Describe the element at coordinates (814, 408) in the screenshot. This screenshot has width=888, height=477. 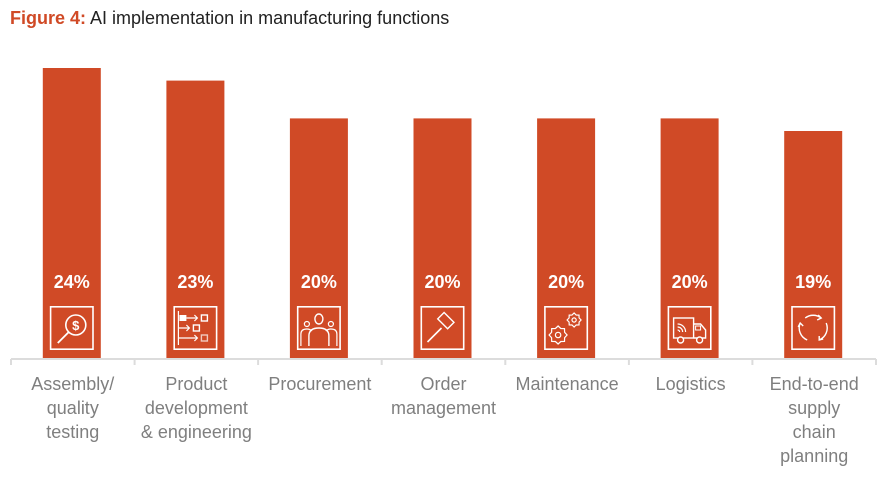
I see `category-label-line: supply` at that location.